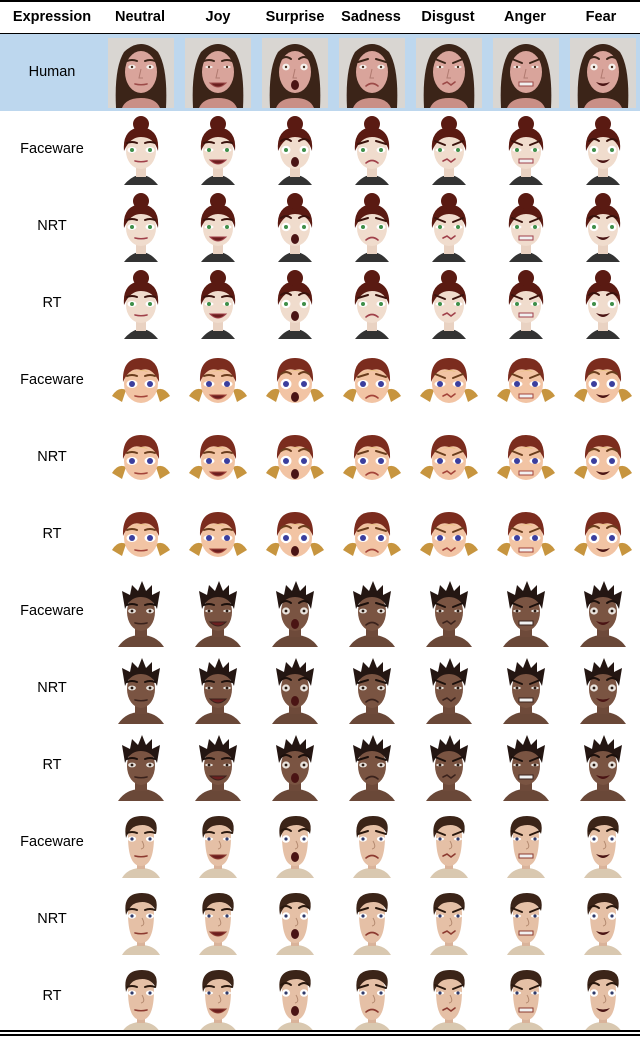 This screenshot has width=640, height=1038. I want to click on row-label: Human, so click(52, 72).